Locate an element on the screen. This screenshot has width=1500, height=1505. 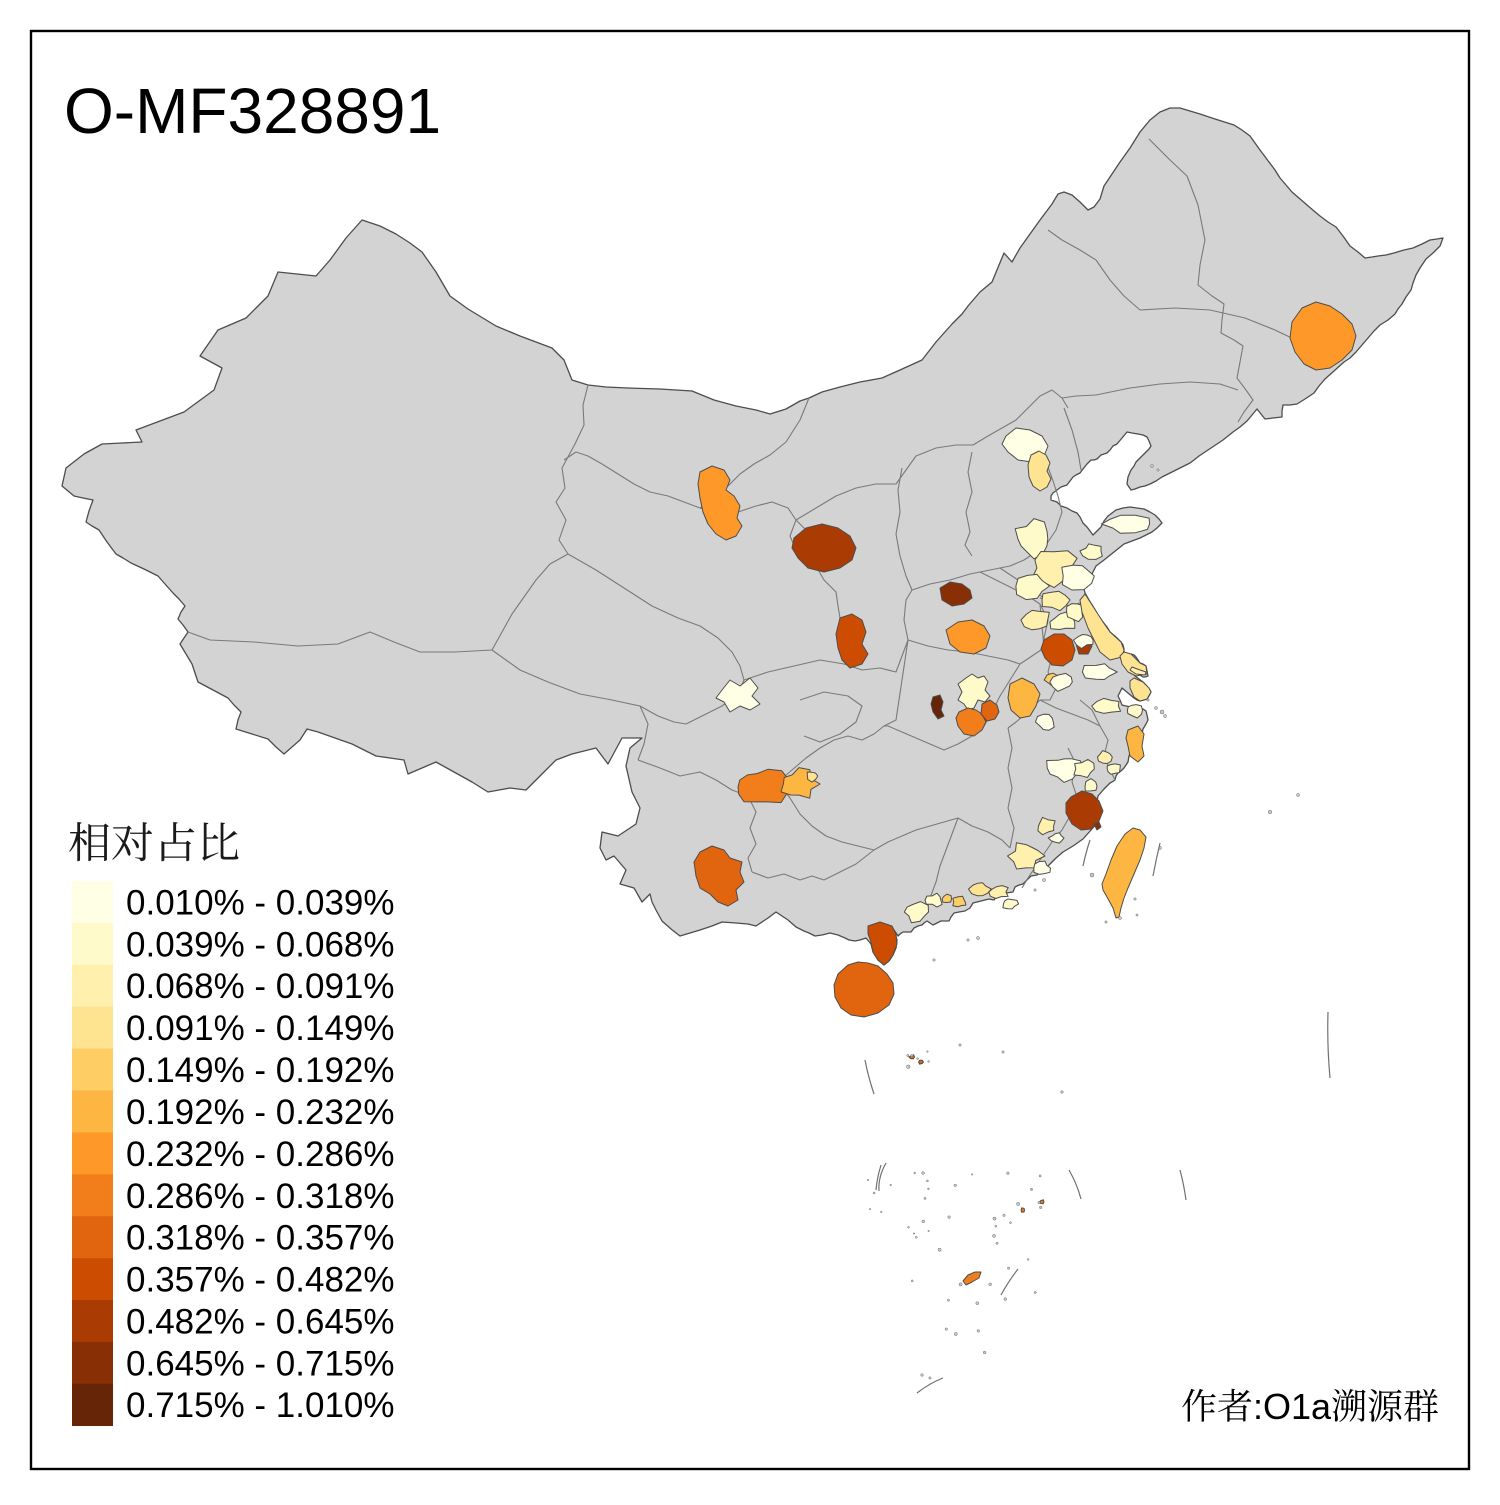
svg-text: :O1a is located at coordinates (1292, 1406).